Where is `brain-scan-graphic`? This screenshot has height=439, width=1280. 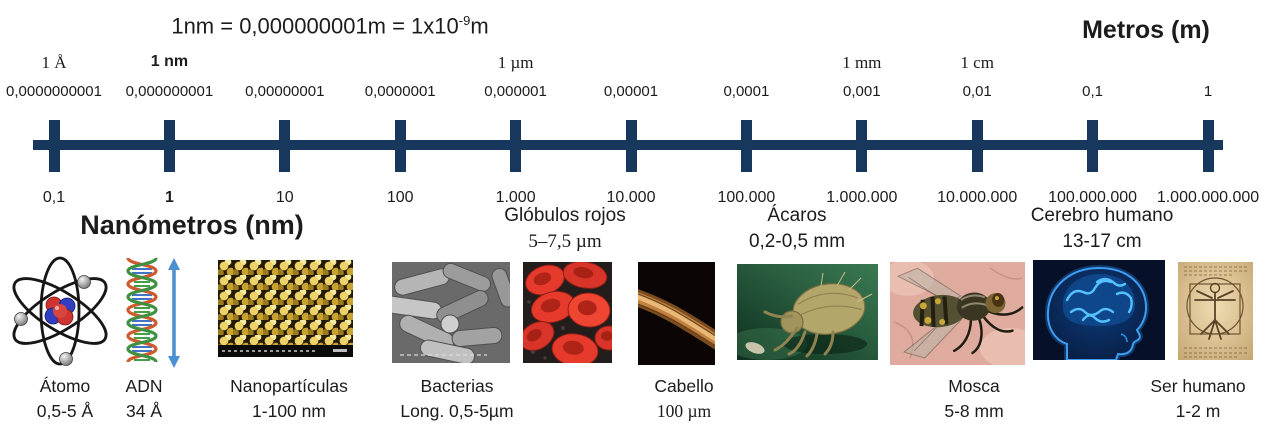
brain-scan-graphic is located at coordinates (1099, 310).